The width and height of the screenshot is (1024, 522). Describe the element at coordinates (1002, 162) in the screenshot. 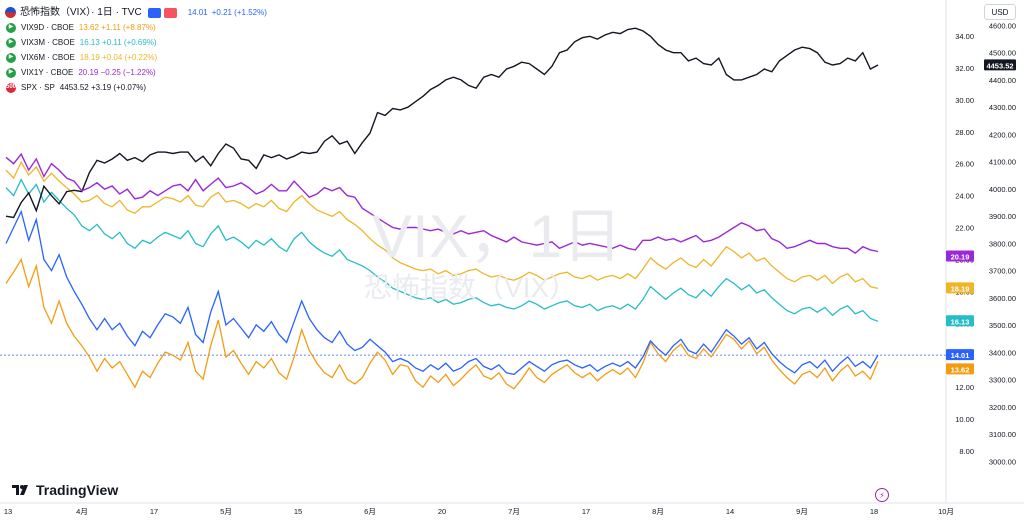

I see `right-axis-tick-label: 4100.00` at that location.